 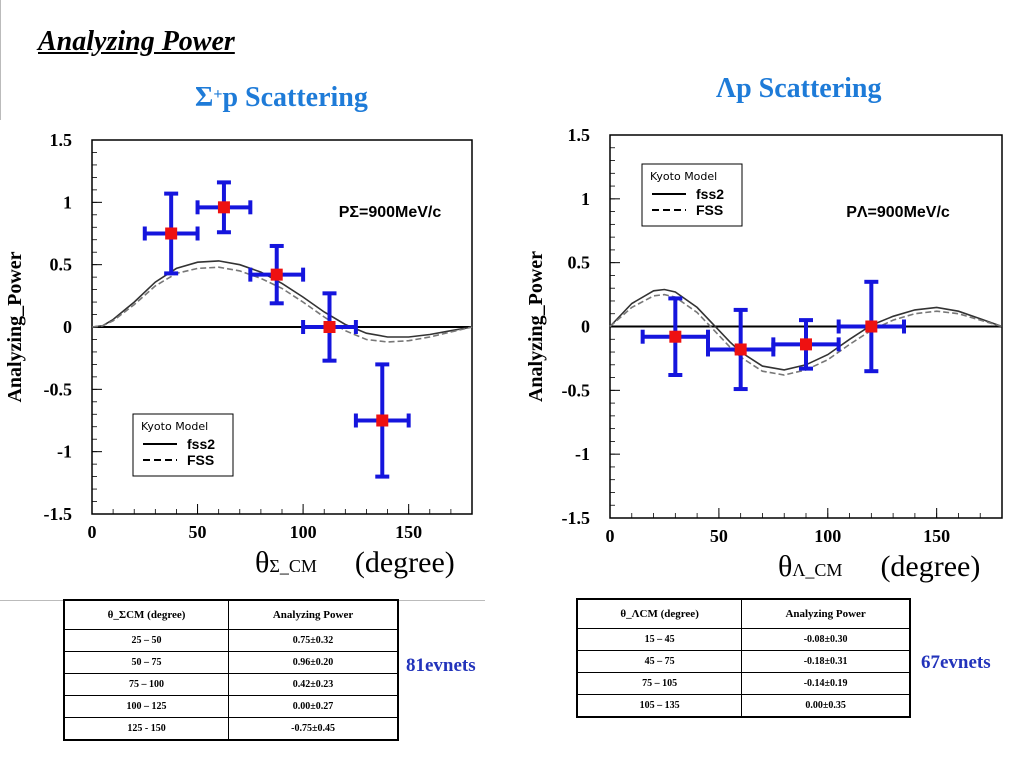 What do you see at coordinates (146, 729) in the screenshot?
I see `angle-cell: 125 - 150` at bounding box center [146, 729].